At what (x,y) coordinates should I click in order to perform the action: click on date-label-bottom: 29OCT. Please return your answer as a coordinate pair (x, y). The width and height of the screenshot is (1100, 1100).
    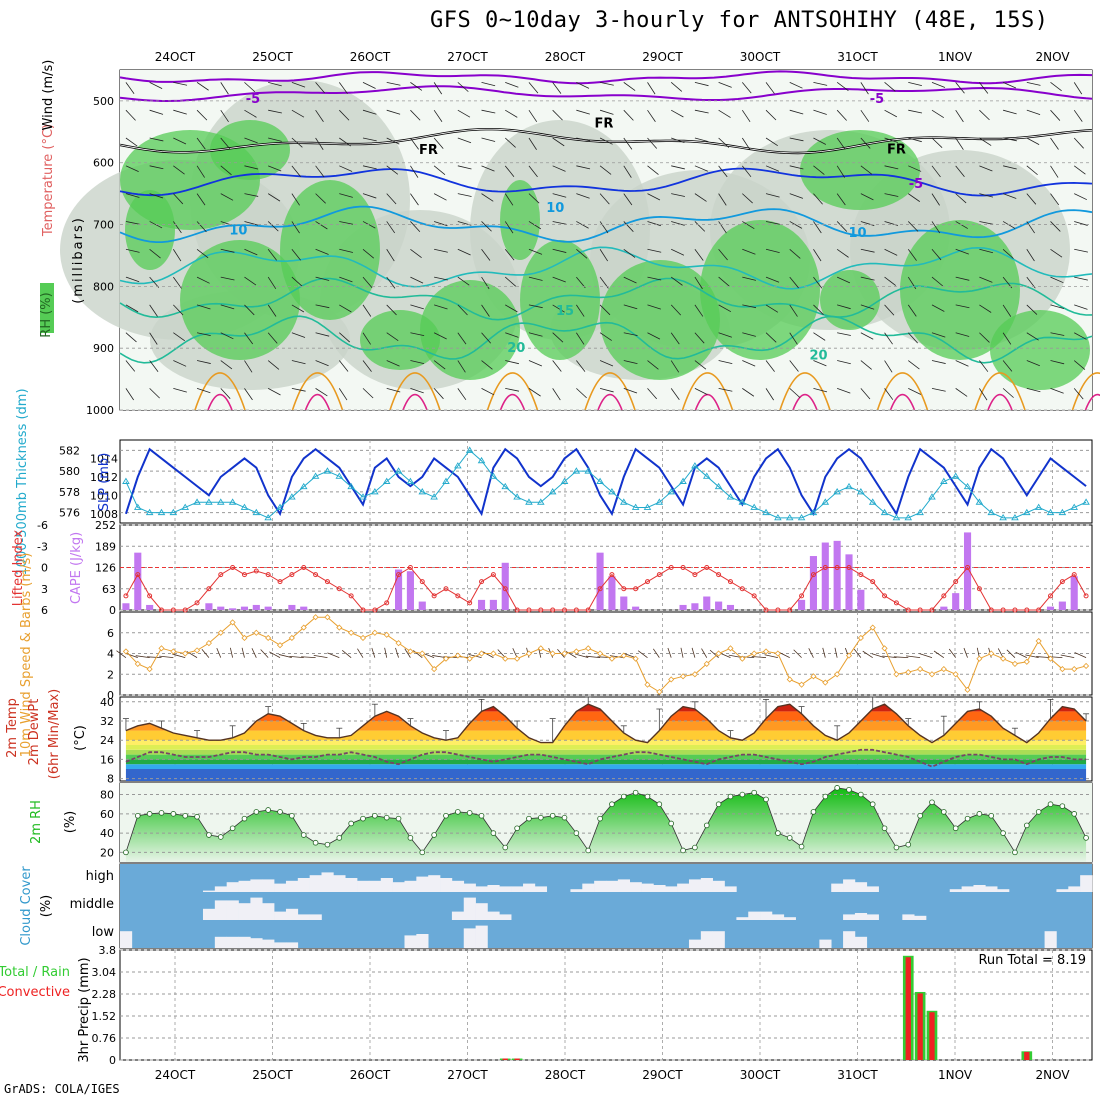
    Looking at the image, I should click on (662, 1075).